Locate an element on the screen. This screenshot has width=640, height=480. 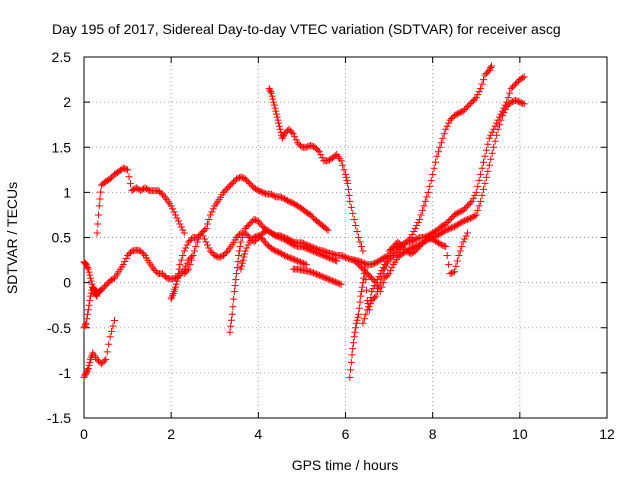
y-tick-label: -1.5 is located at coordinates (59, 418).